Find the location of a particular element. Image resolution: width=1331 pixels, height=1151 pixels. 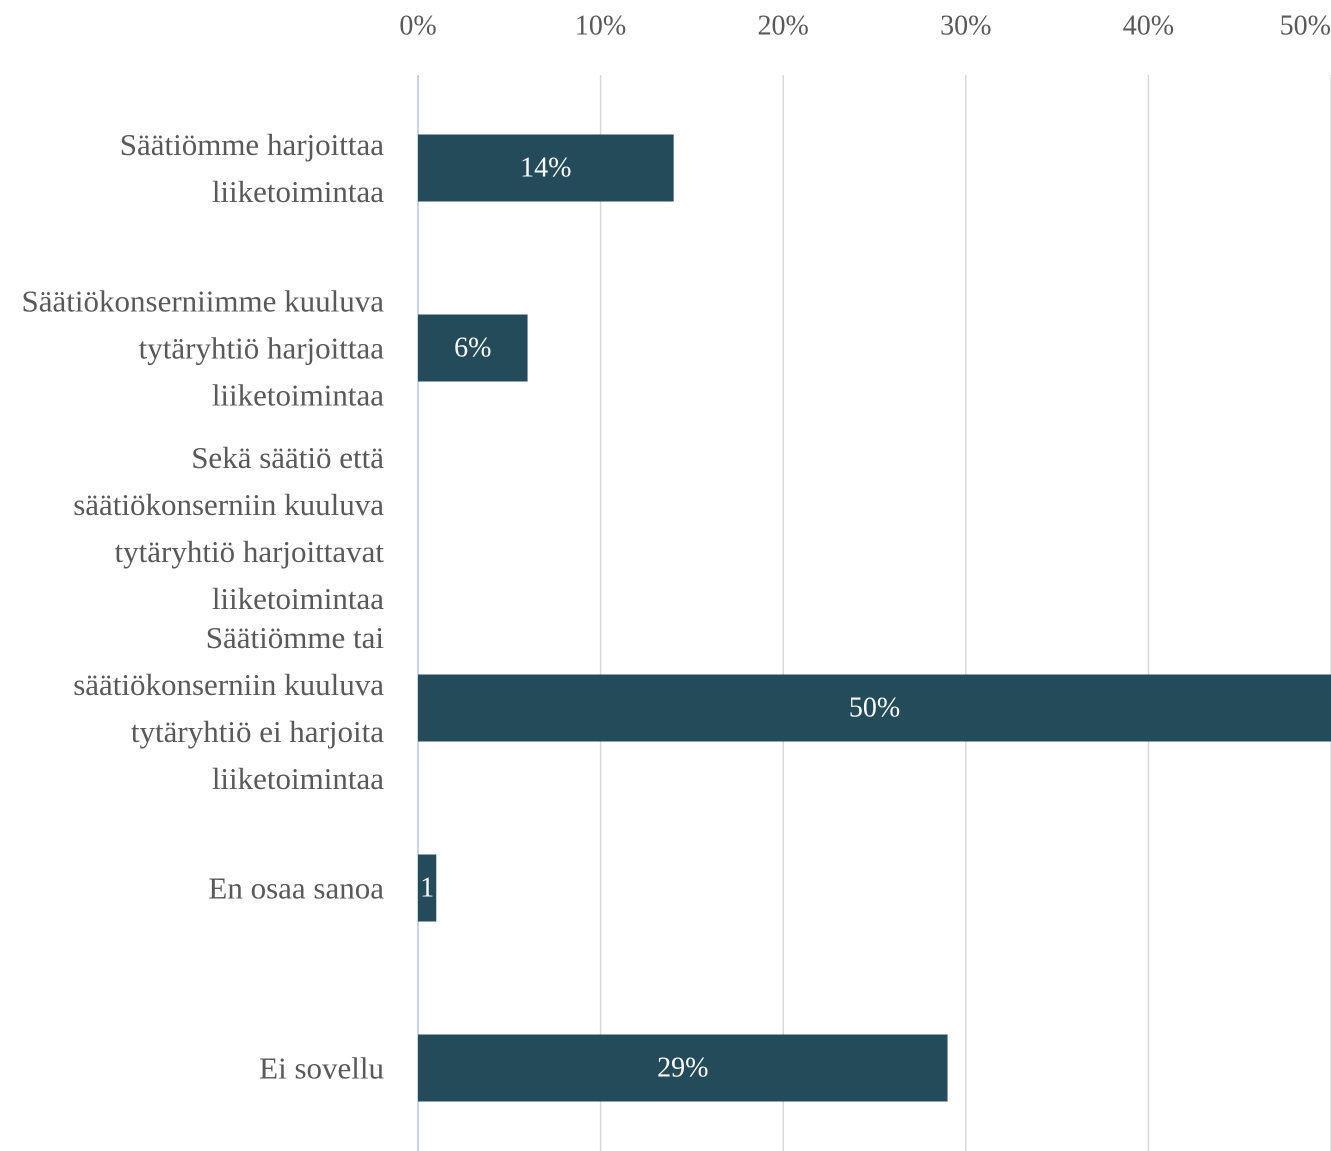

data-label: 29% is located at coordinates (682, 1067).